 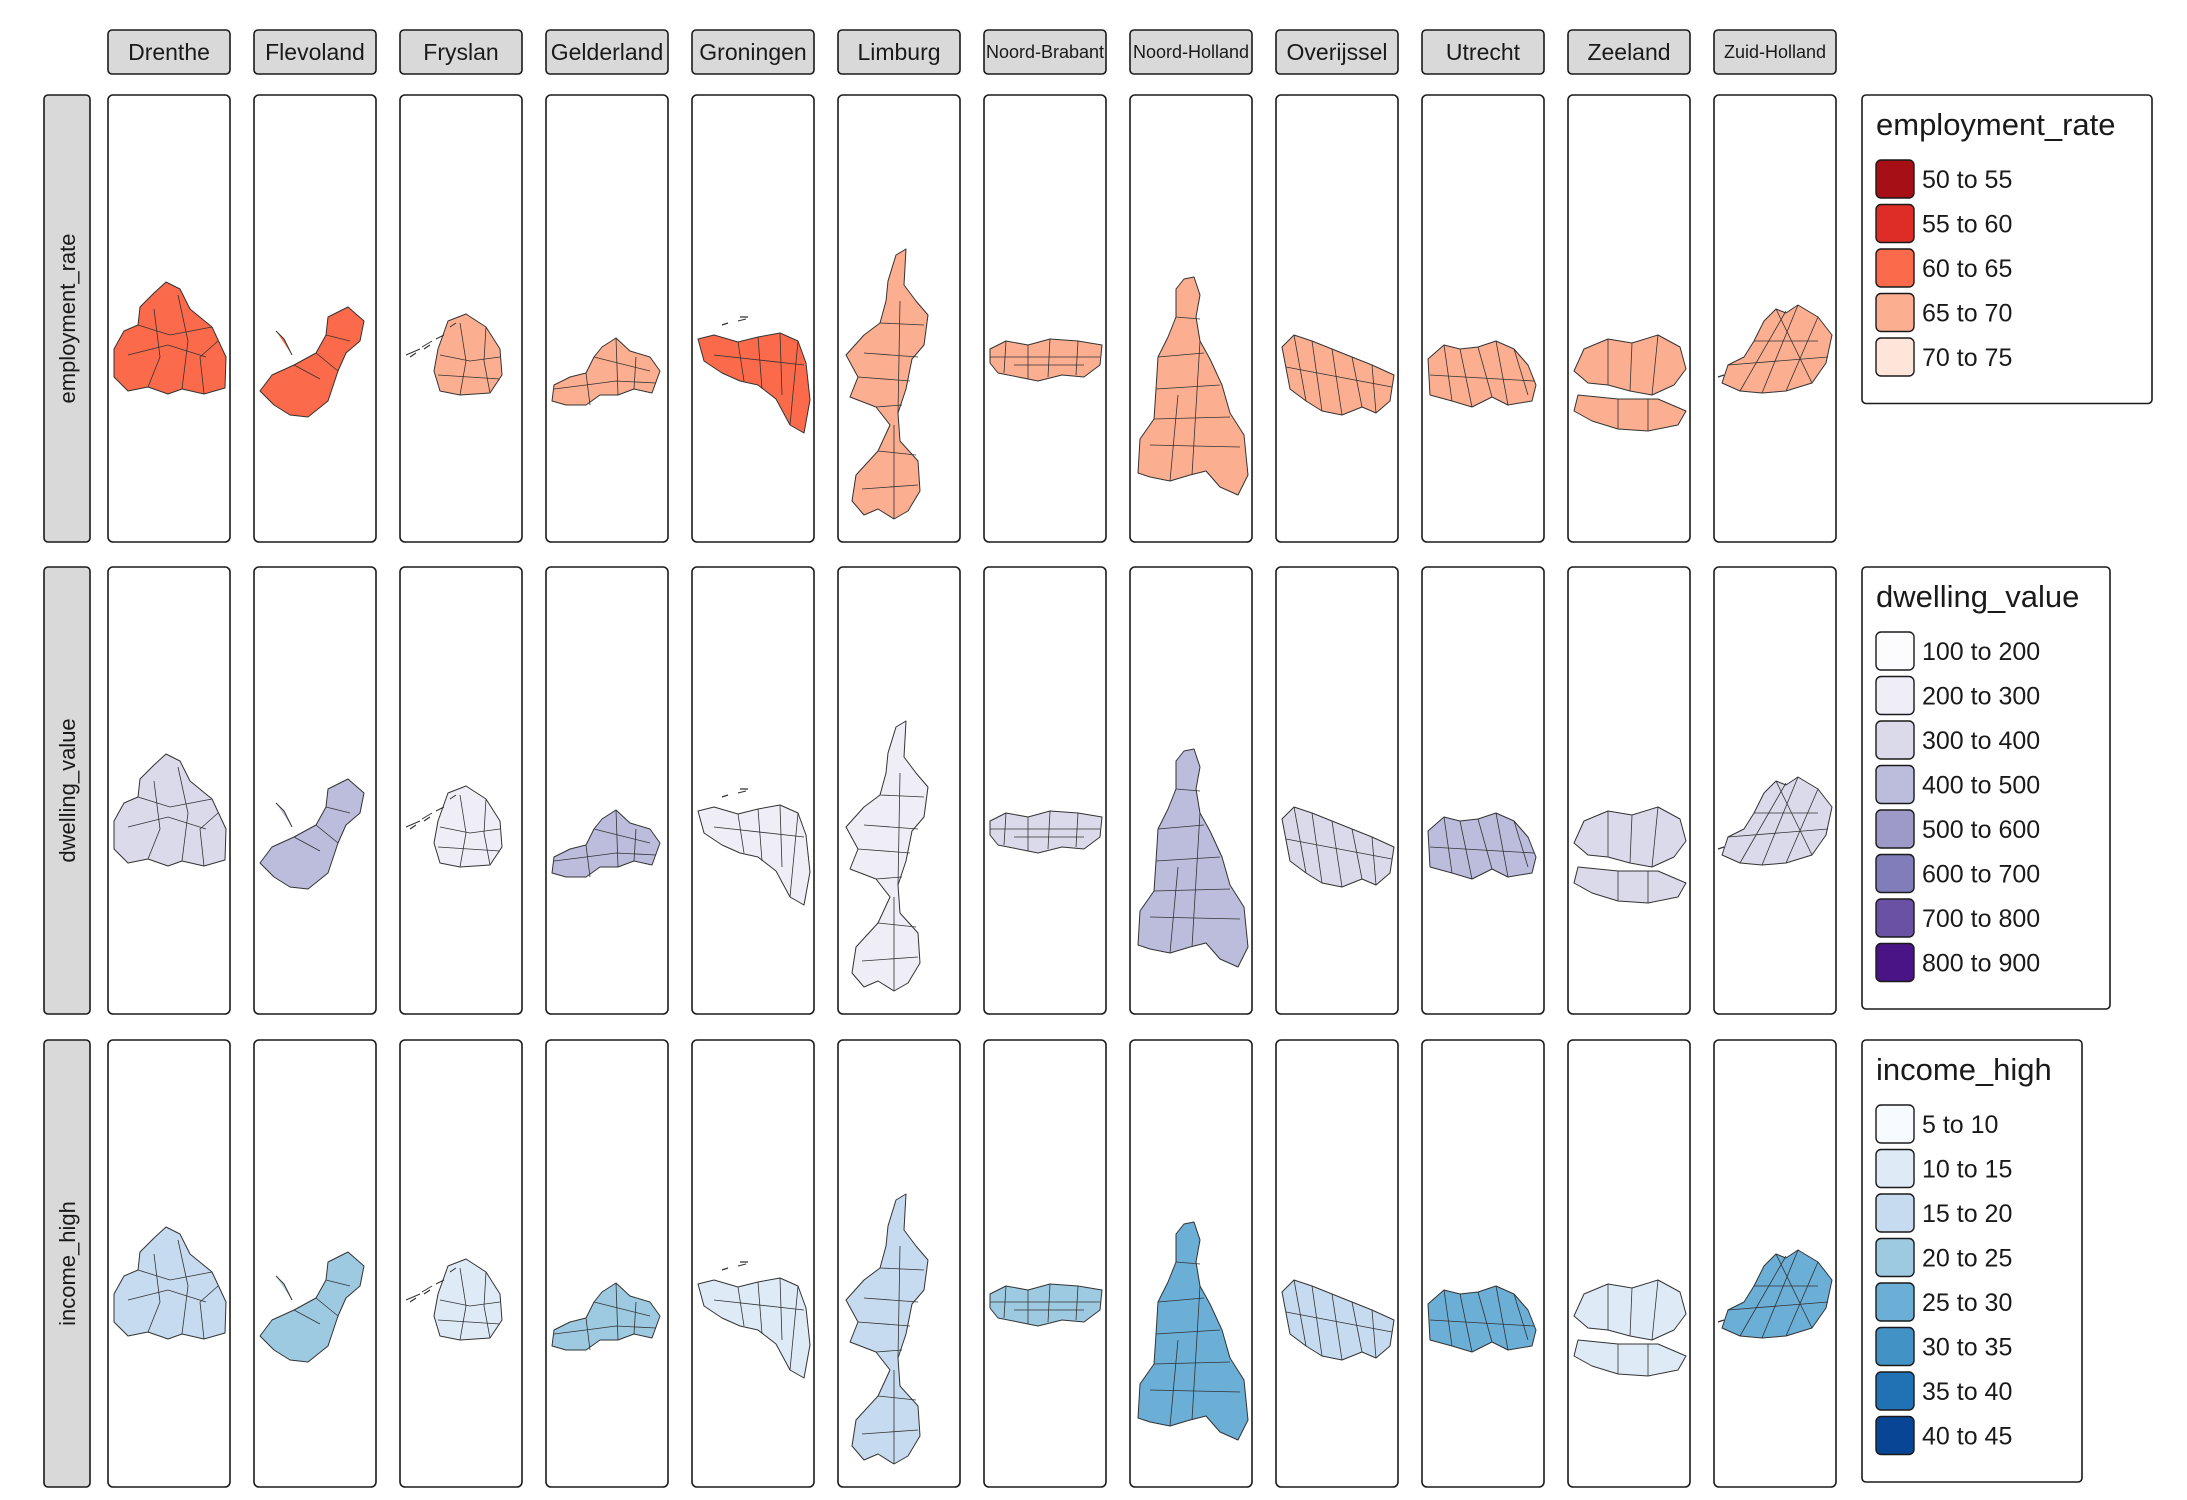 I want to click on legend-item: 20 to 25, so click(x=1943, y=1257).